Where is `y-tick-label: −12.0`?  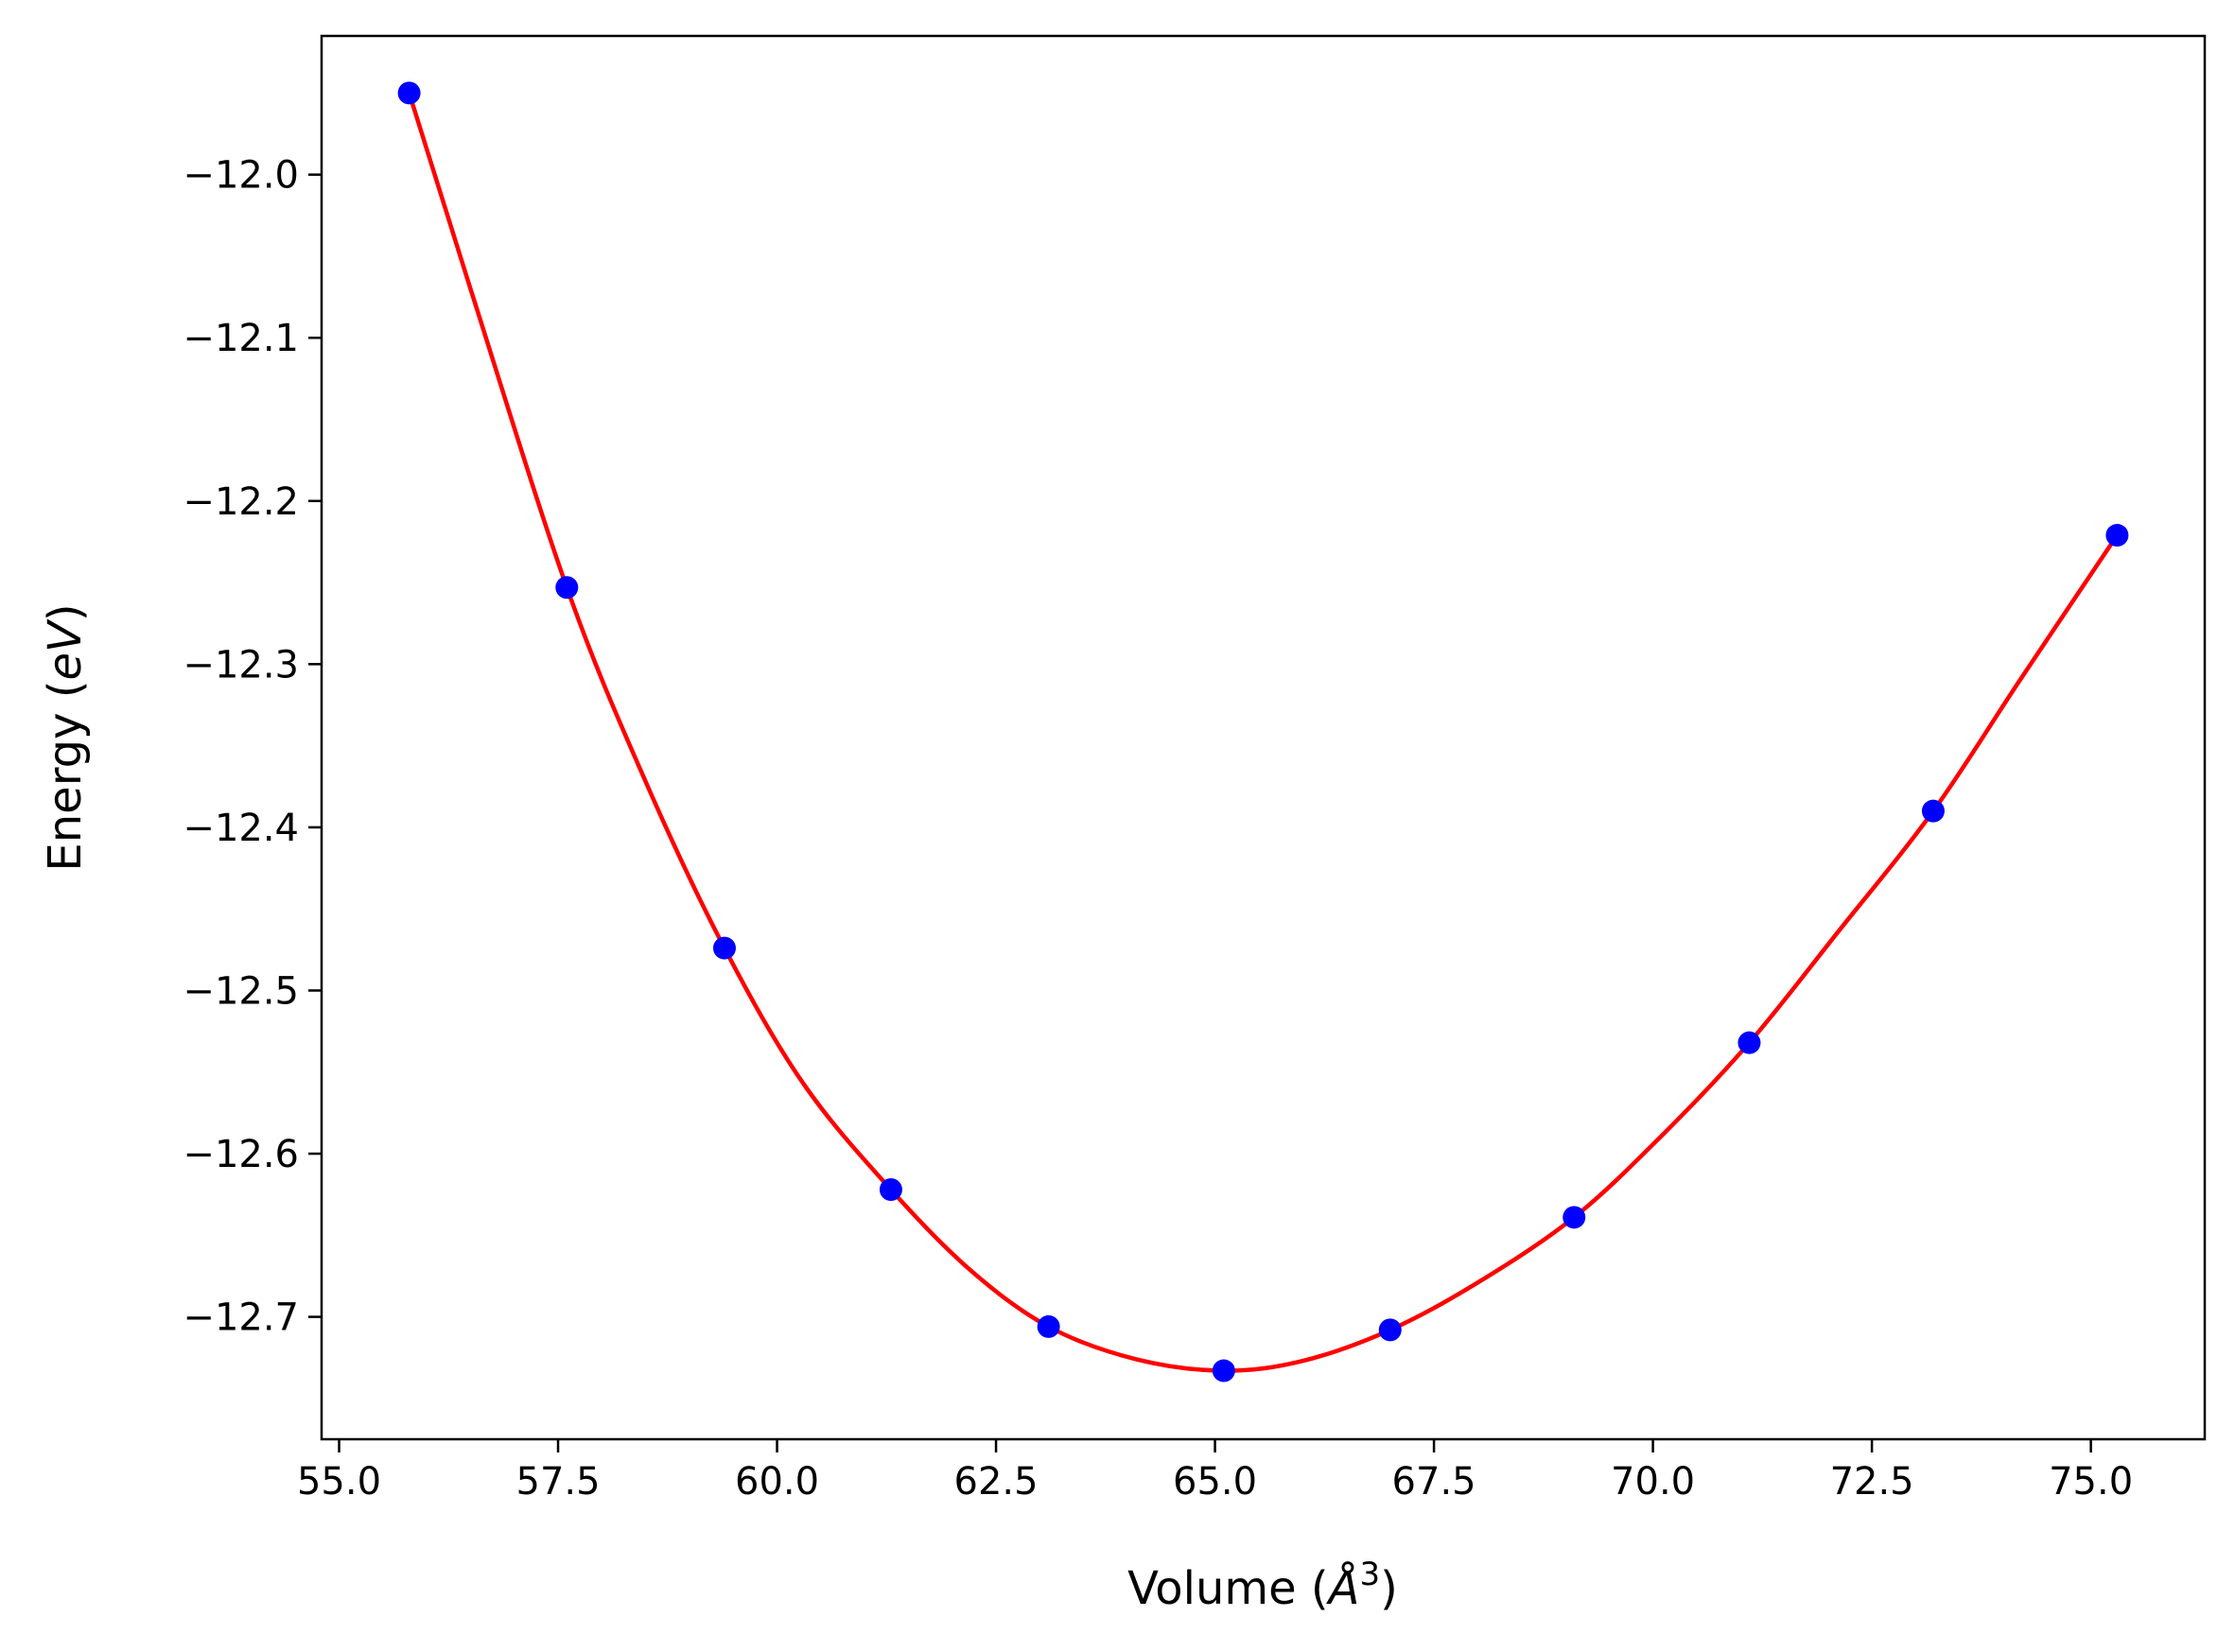
y-tick-label: −12.0 is located at coordinates (241, 176).